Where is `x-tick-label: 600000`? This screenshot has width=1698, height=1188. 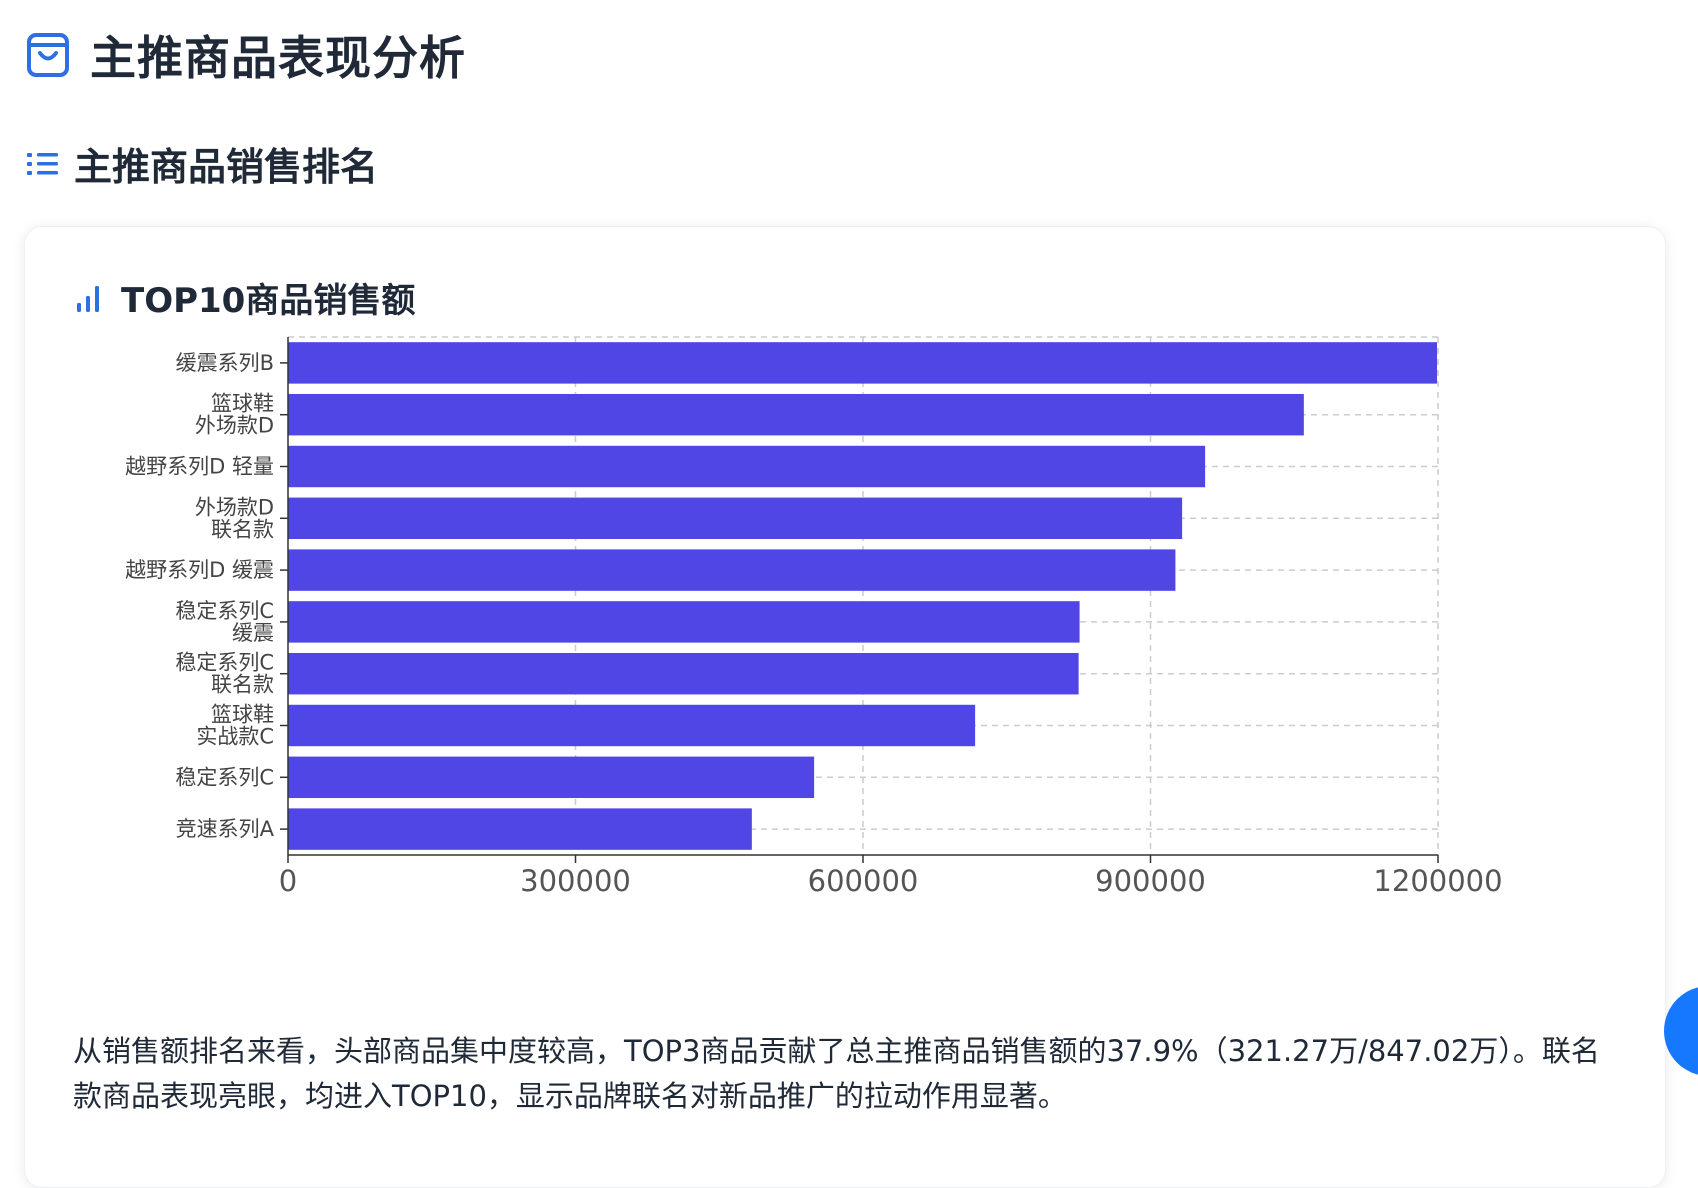 x-tick-label: 600000 is located at coordinates (863, 881).